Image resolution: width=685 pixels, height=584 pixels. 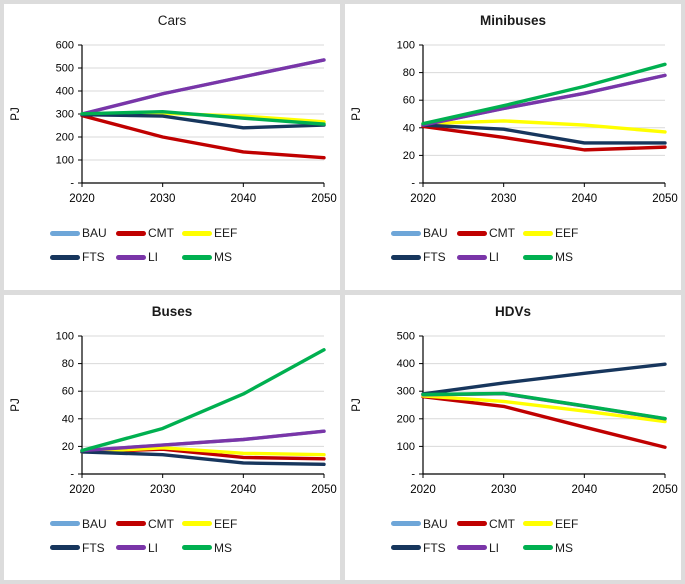 I want to click on chart-legend-cars: BAU CMT EEF FTS LI MS, so click(x=195, y=245).